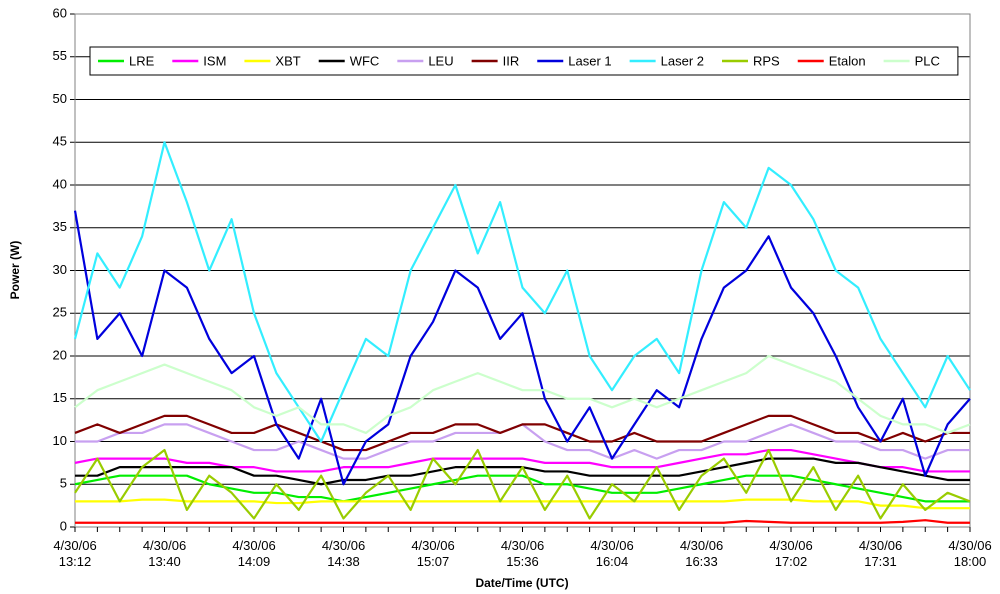  Describe the element at coordinates (440, 60) in the screenshot. I see `legend-label: LEU` at that location.